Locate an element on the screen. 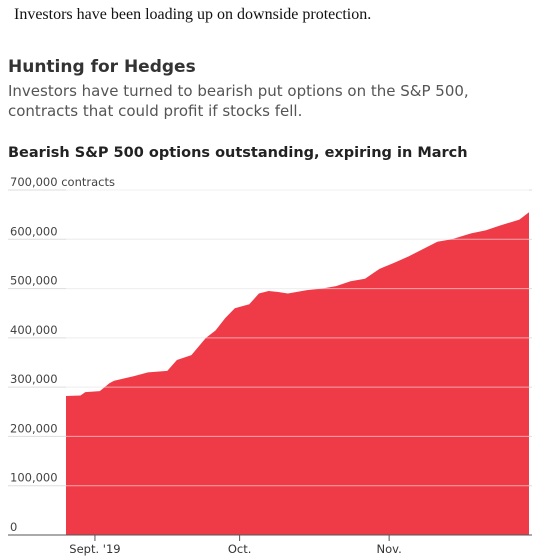 The width and height of the screenshot is (537, 559). y-tick-label: 100,000 is located at coordinates (34, 478).